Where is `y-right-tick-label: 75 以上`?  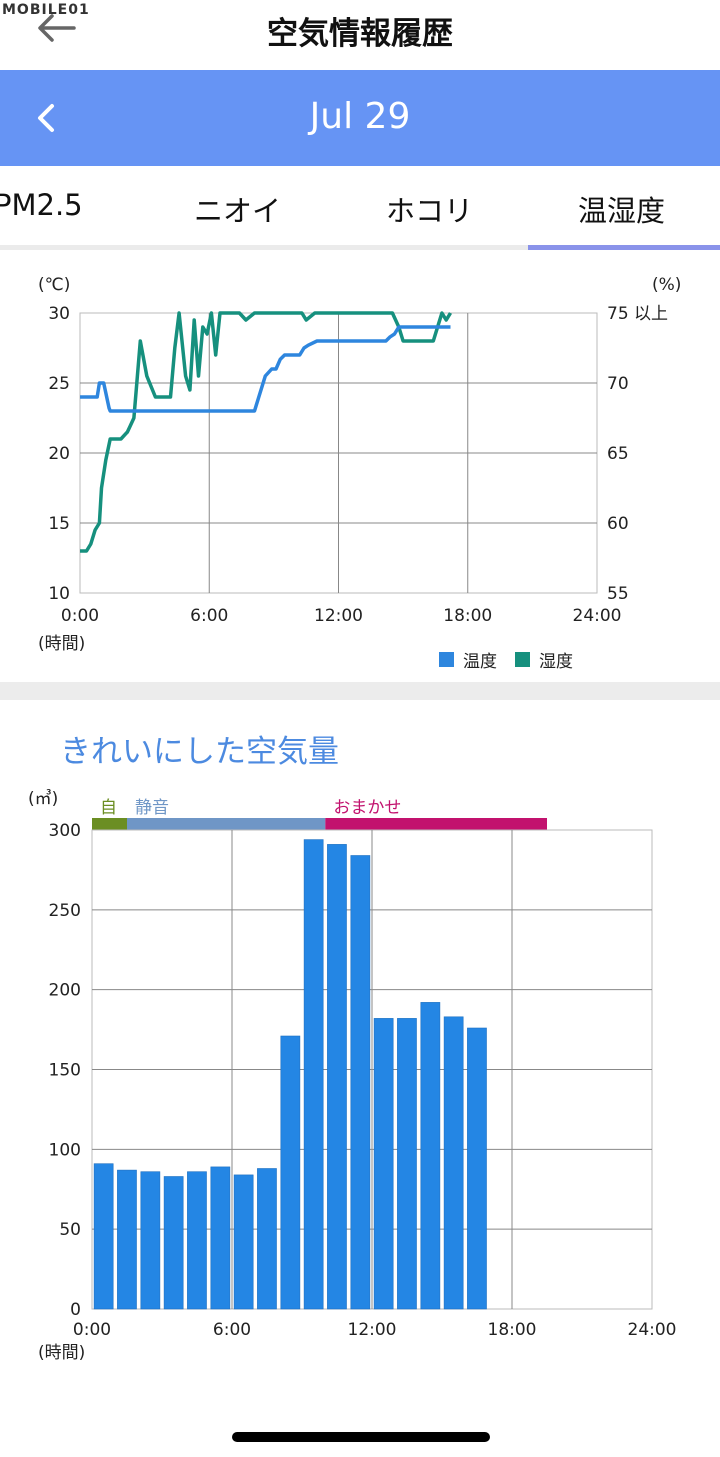 y-right-tick-label: 75 以上 is located at coordinates (637, 314).